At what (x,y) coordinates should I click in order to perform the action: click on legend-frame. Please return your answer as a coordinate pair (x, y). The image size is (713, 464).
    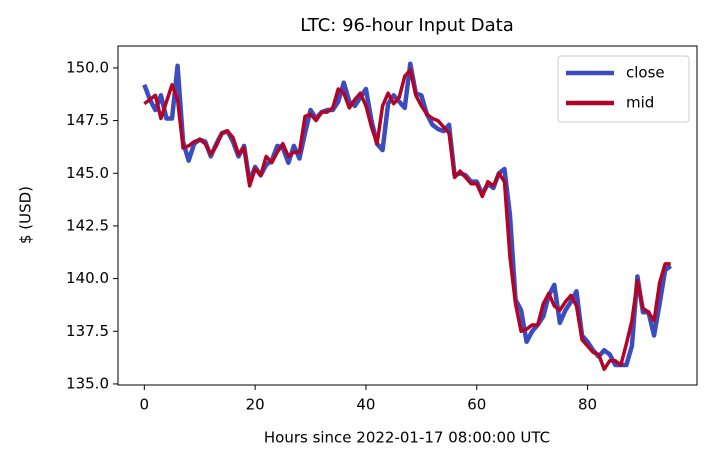
    Looking at the image, I should click on (623, 89).